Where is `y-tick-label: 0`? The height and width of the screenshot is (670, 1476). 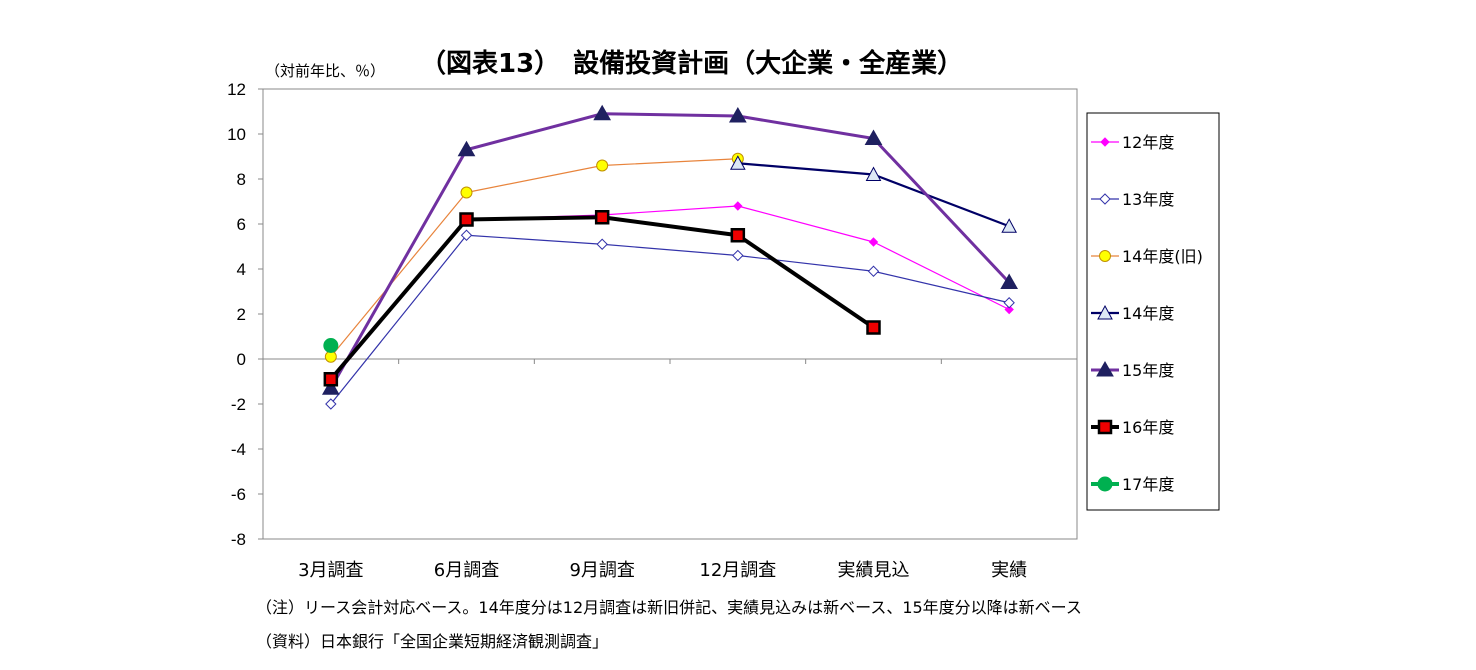
y-tick-label: 0 is located at coordinates (241, 359).